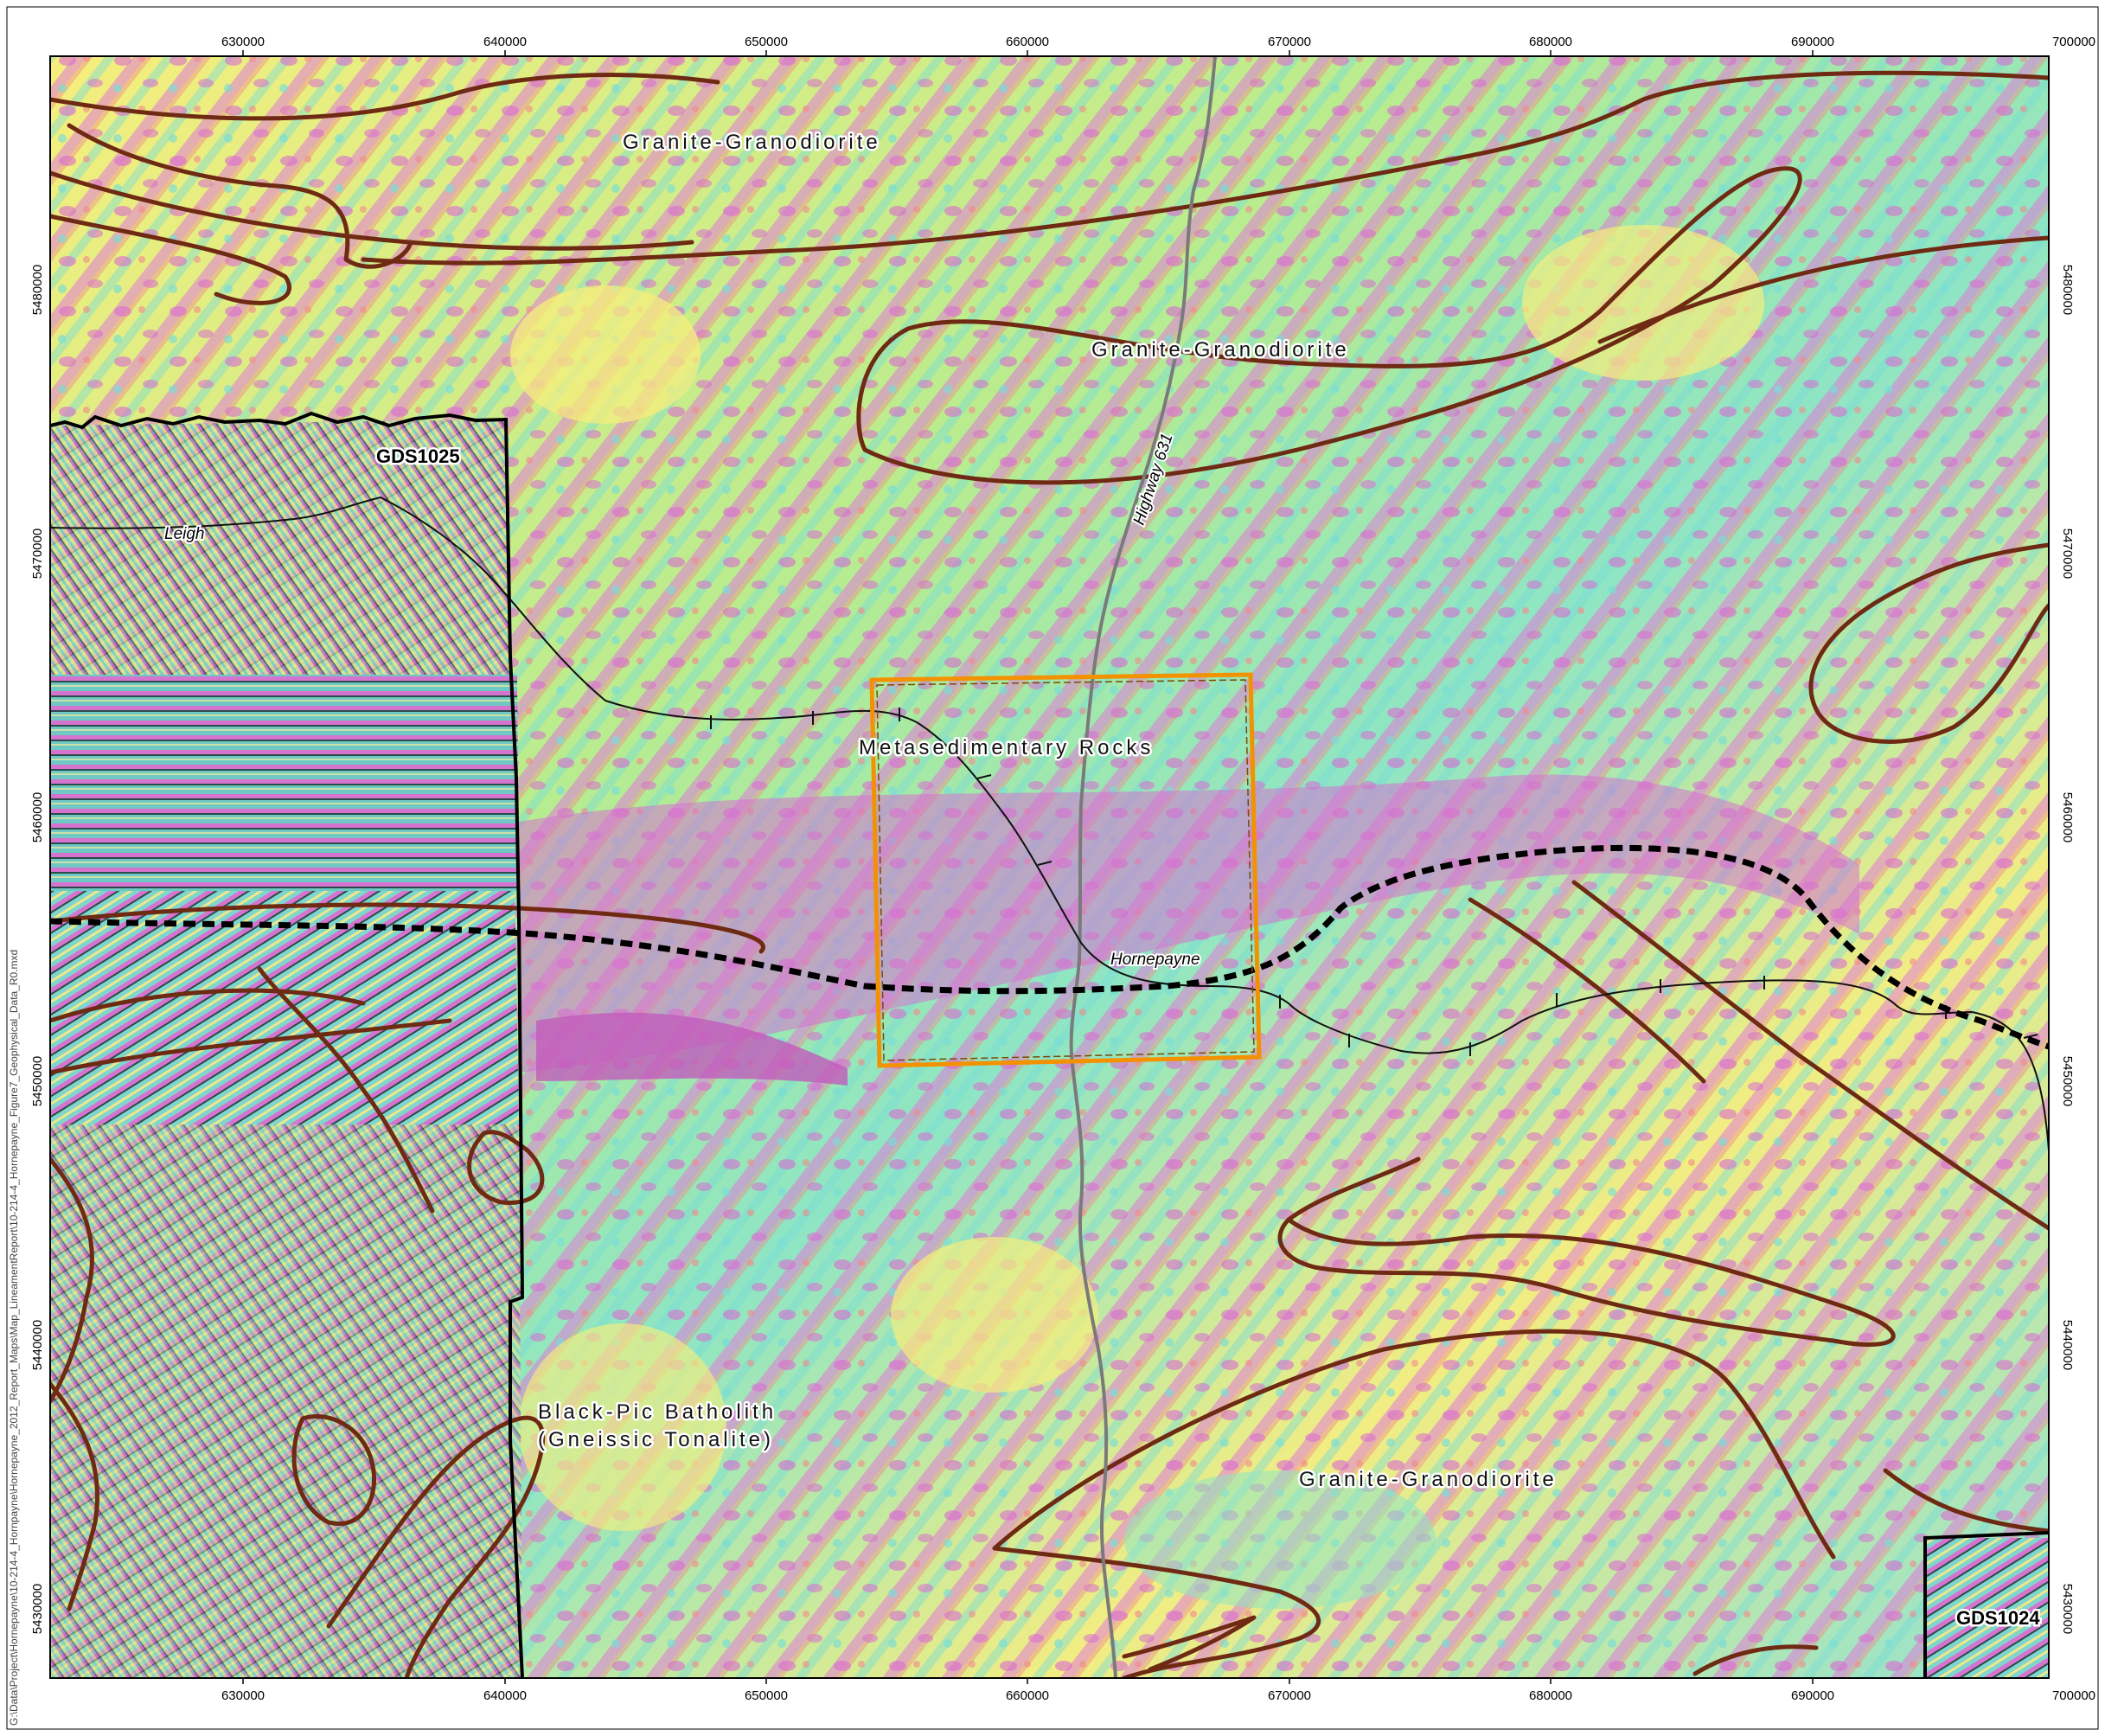  What do you see at coordinates (1006, 747) in the screenshot?
I see `unit-label-metasedimentary: Metasedimentary Rocks` at bounding box center [1006, 747].